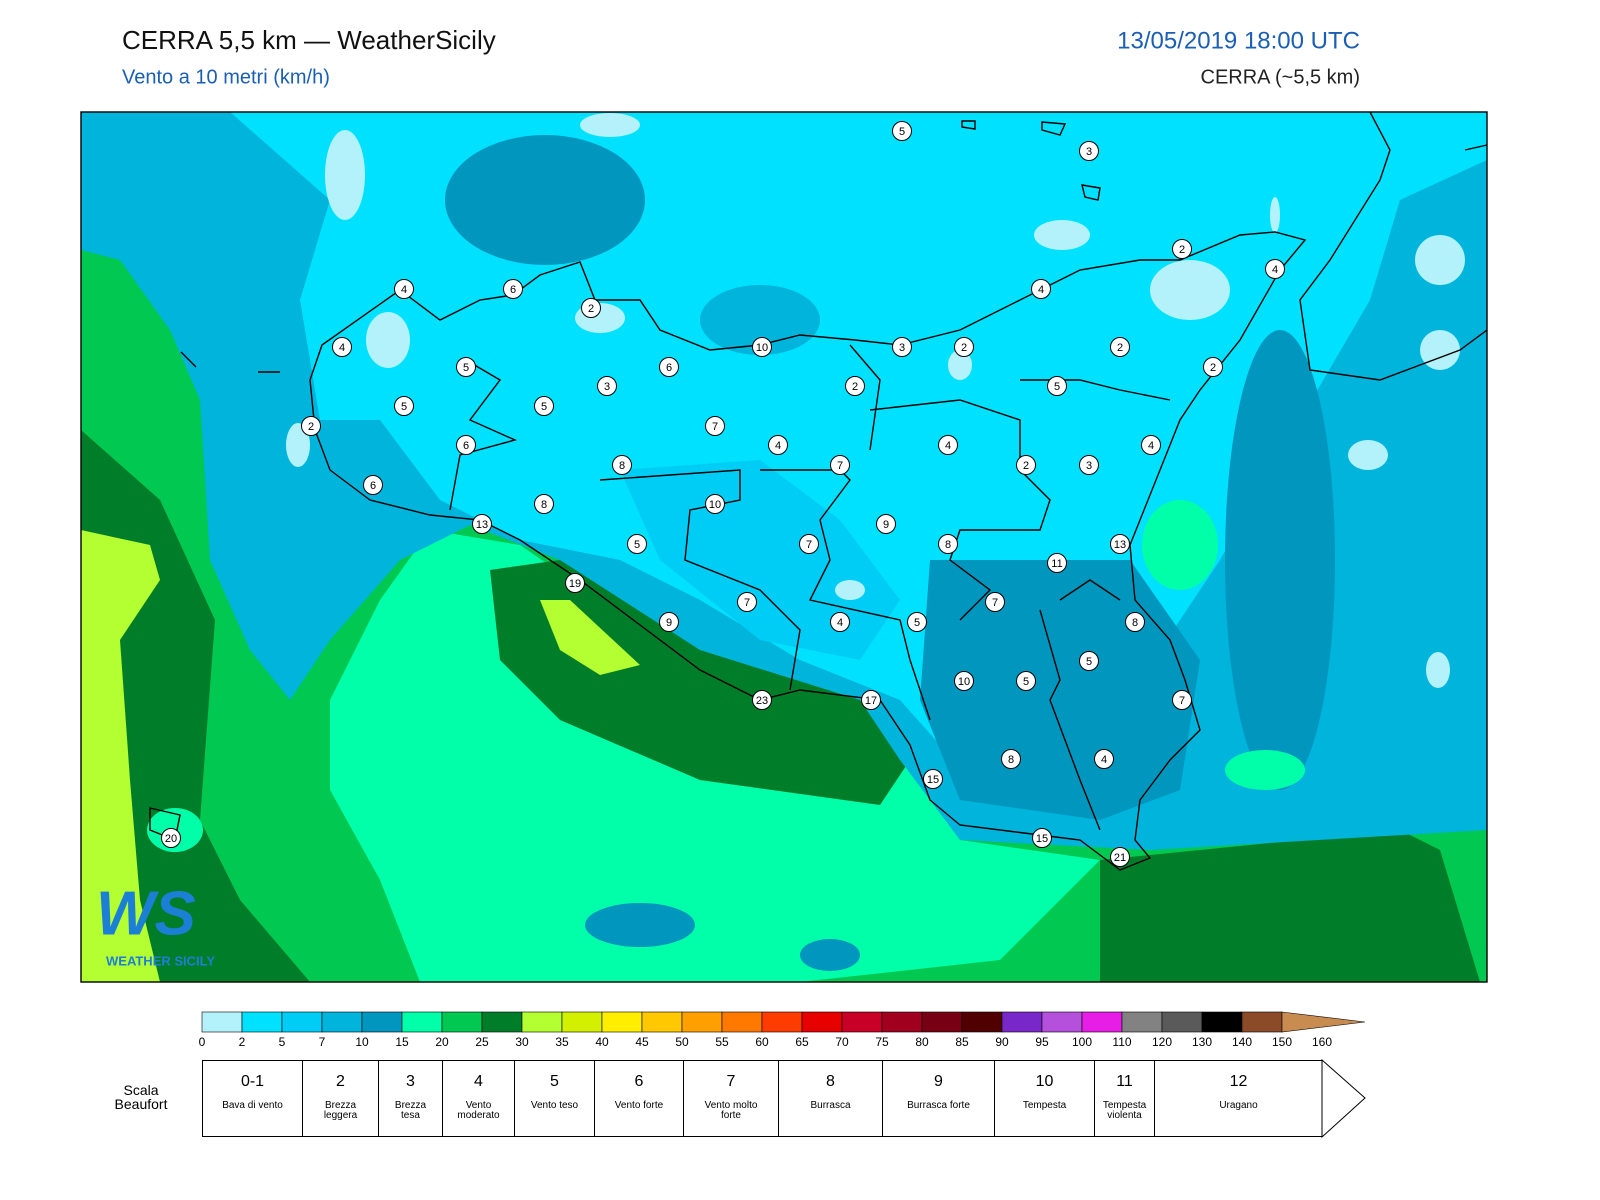  I want to click on beaufort-arrow, so click(1343, 1098).